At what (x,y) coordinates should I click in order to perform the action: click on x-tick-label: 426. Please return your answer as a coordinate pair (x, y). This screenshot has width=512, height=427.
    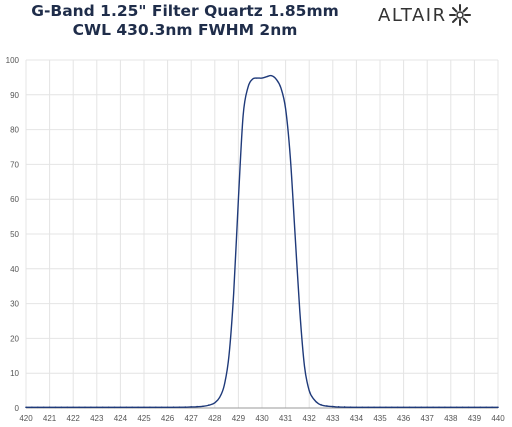
    Looking at the image, I should click on (168, 418).